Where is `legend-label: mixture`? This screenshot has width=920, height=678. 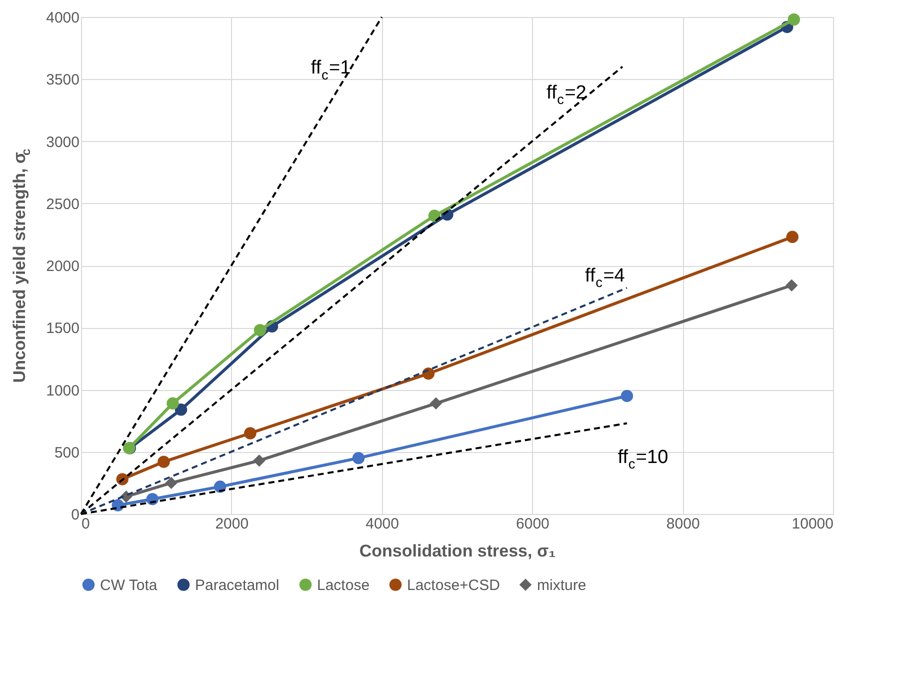 legend-label: mixture is located at coordinates (561, 585).